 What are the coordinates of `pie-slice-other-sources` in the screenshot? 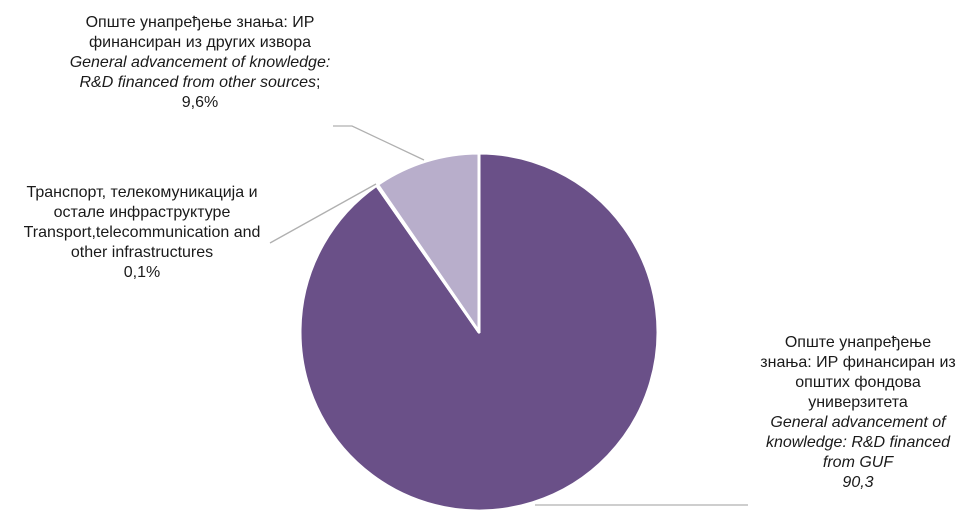 It's located at (428, 242).